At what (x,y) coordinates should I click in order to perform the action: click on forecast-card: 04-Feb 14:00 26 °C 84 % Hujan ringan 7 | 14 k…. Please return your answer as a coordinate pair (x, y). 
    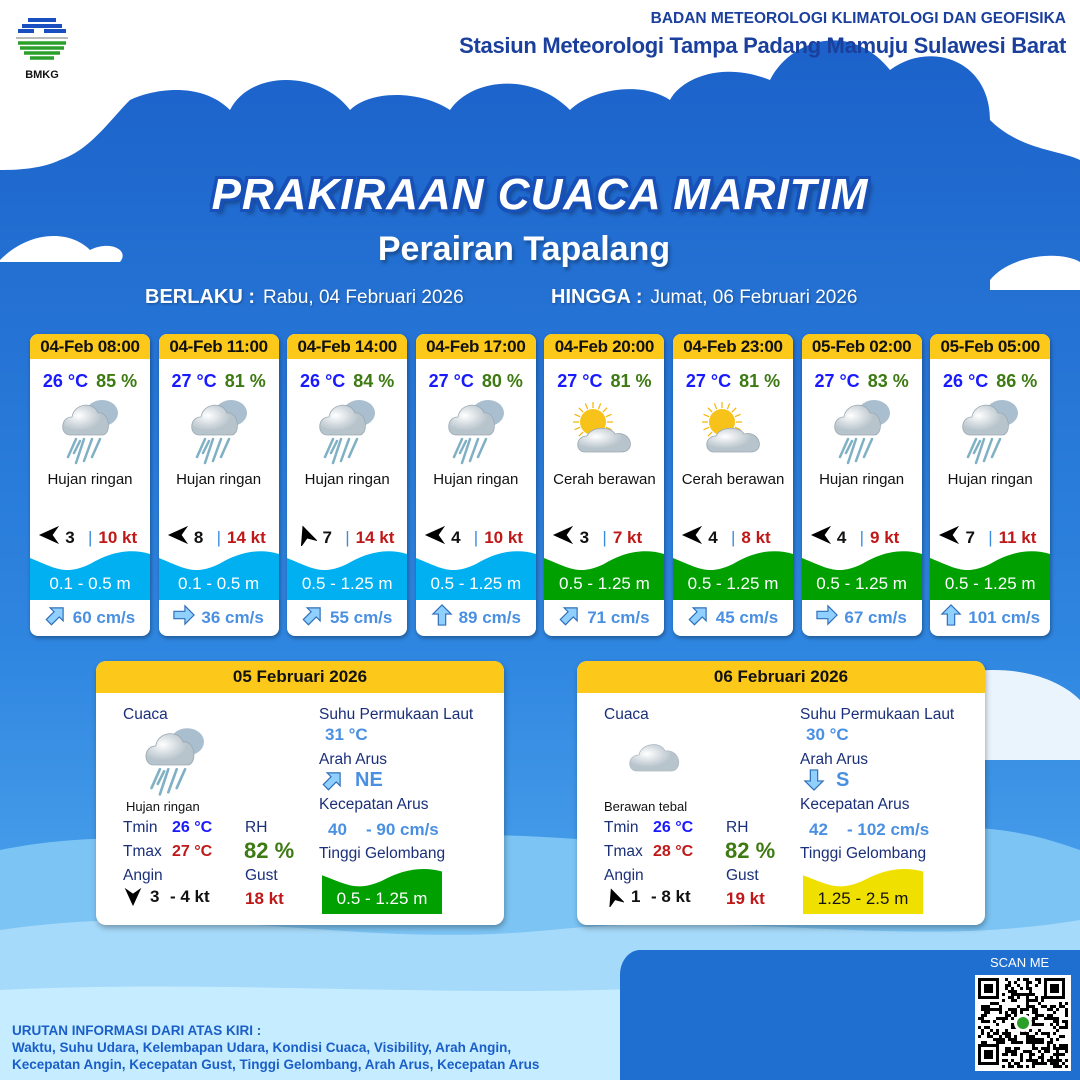
    Looking at the image, I should click on (347, 485).